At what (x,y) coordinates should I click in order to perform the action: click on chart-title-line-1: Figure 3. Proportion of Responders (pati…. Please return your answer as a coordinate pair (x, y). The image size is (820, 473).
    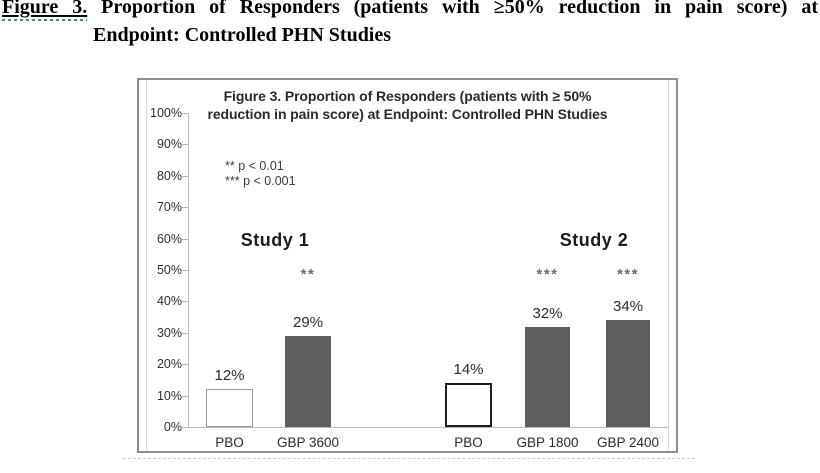
    Looking at the image, I should click on (407, 96).